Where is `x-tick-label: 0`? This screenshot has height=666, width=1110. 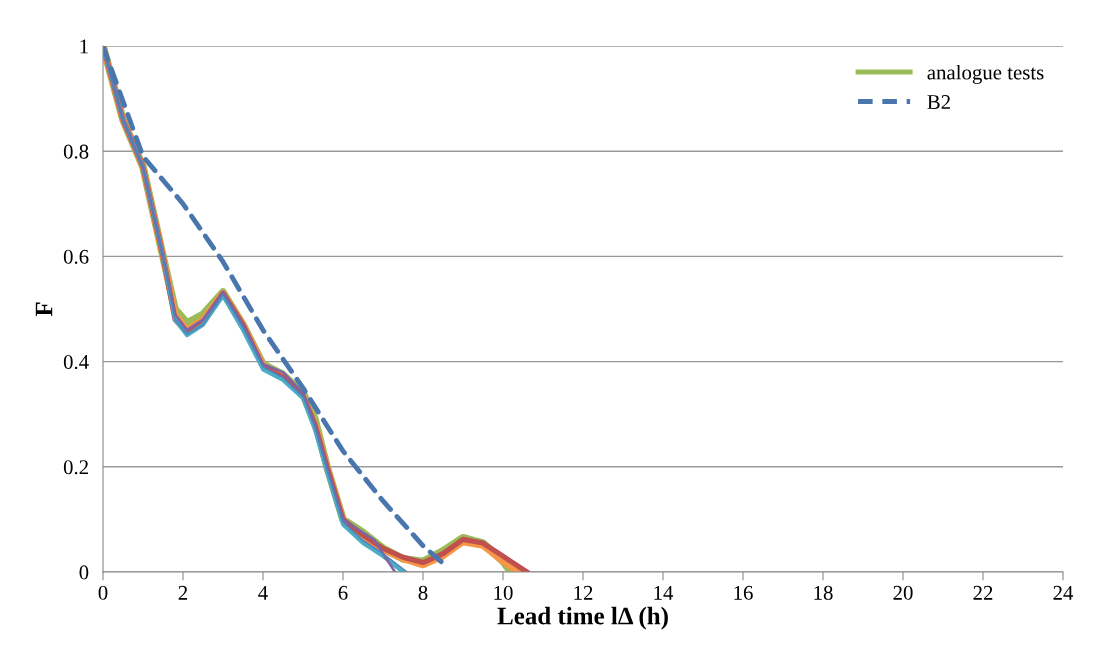 x-tick-label: 0 is located at coordinates (103, 592).